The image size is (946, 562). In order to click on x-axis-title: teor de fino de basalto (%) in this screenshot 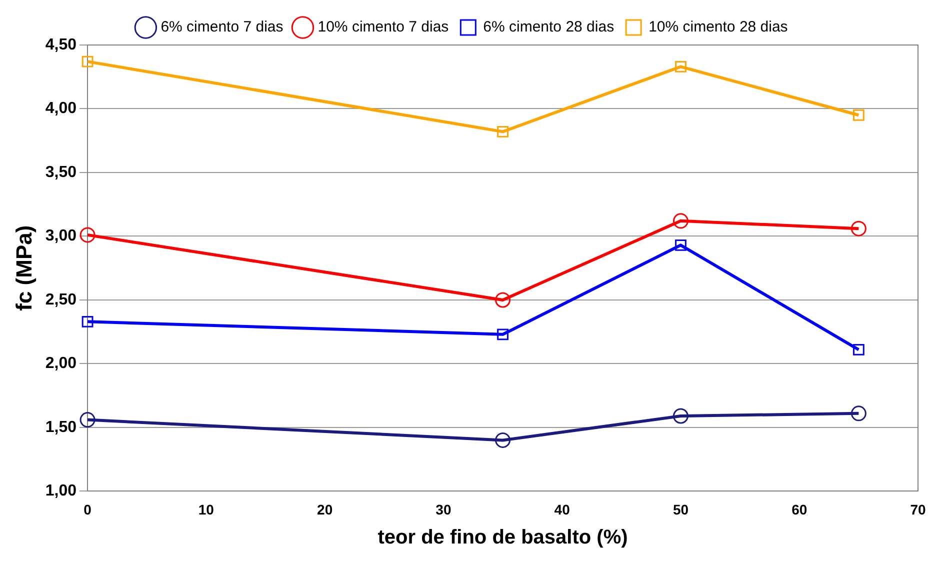, I will do `click(503, 537)`.